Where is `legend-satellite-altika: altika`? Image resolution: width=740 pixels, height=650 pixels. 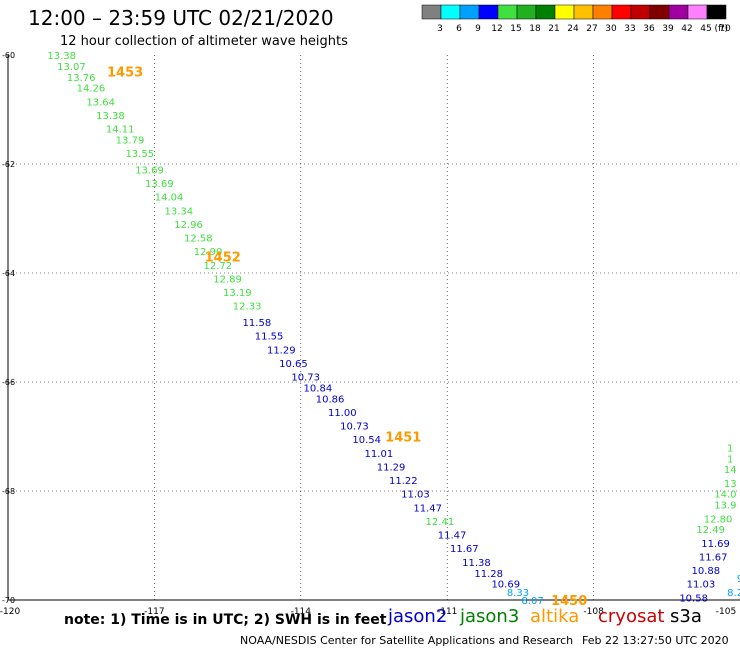
legend-satellite-altika: altika is located at coordinates (555, 616).